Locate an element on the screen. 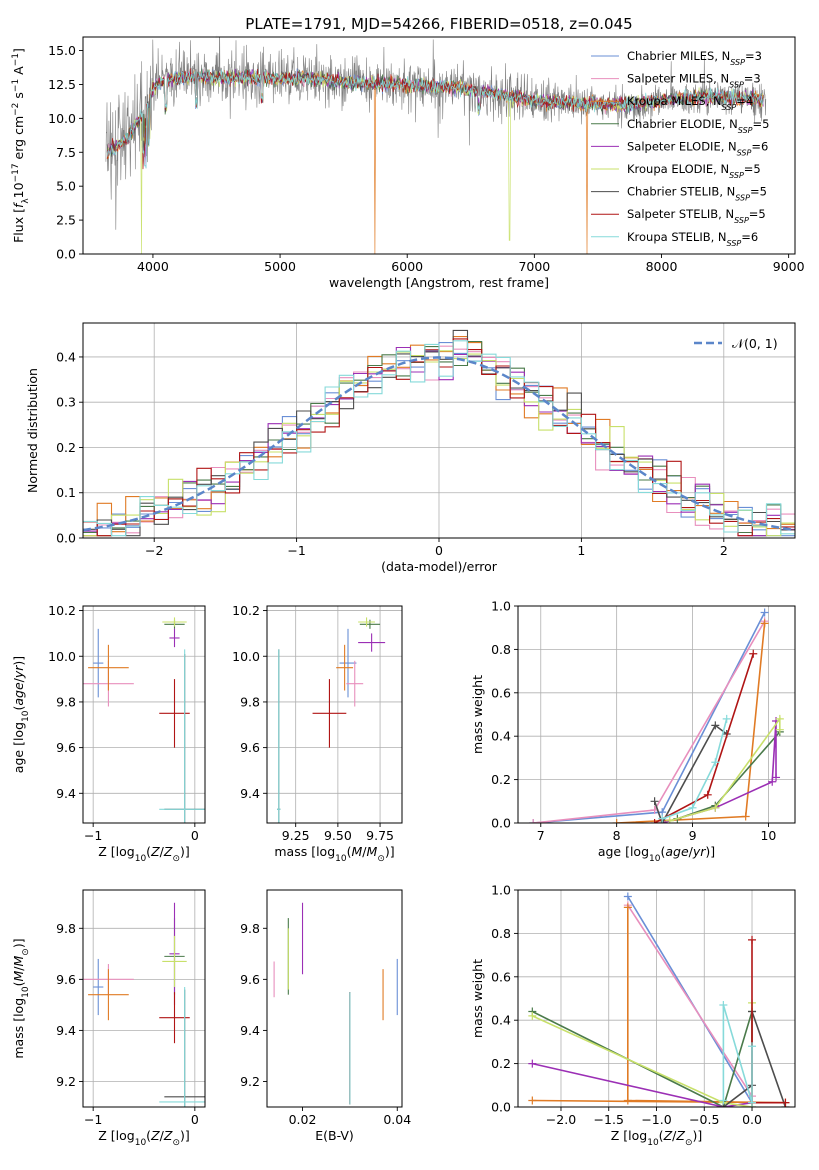  x-tick-label: −0.5 is located at coordinates (704, 1119).